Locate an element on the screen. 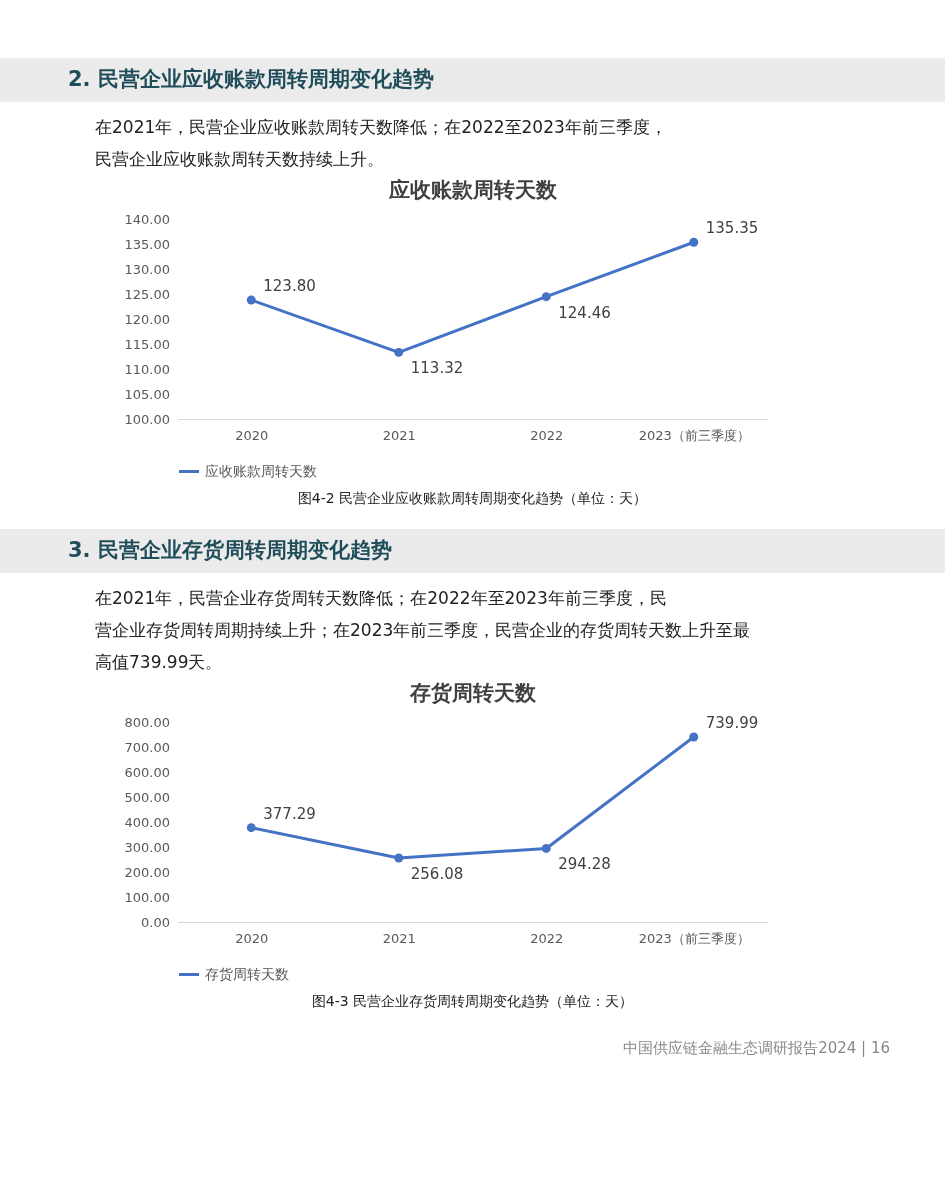  data-label: 739.99 is located at coordinates (732, 723).